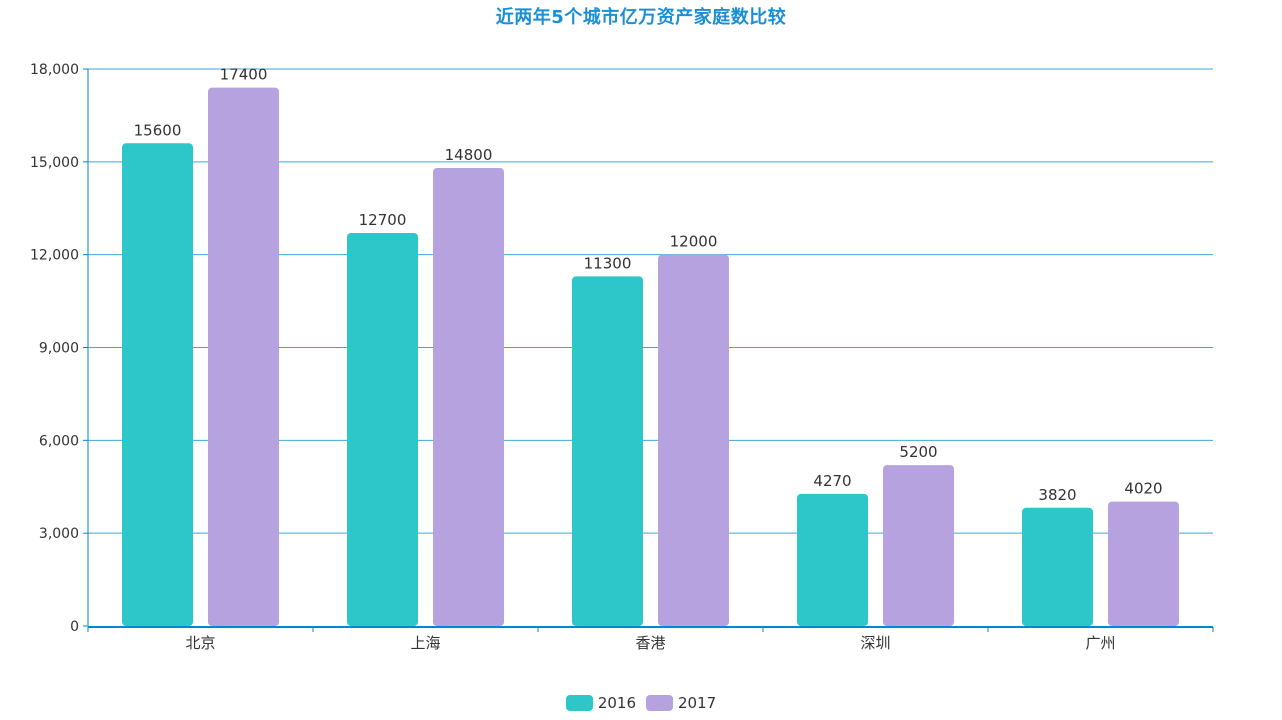  Describe the element at coordinates (54, 256) in the screenshot. I see `y-tick-label: 12,000` at that location.